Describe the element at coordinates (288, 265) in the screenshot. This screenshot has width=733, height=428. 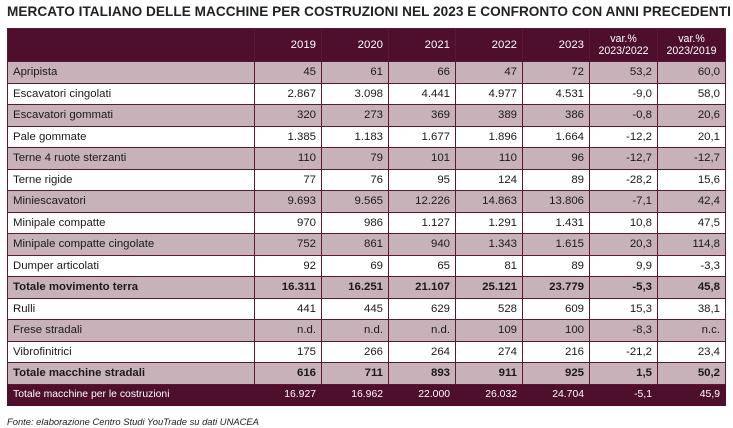
I see `value-2019: 92` at that location.